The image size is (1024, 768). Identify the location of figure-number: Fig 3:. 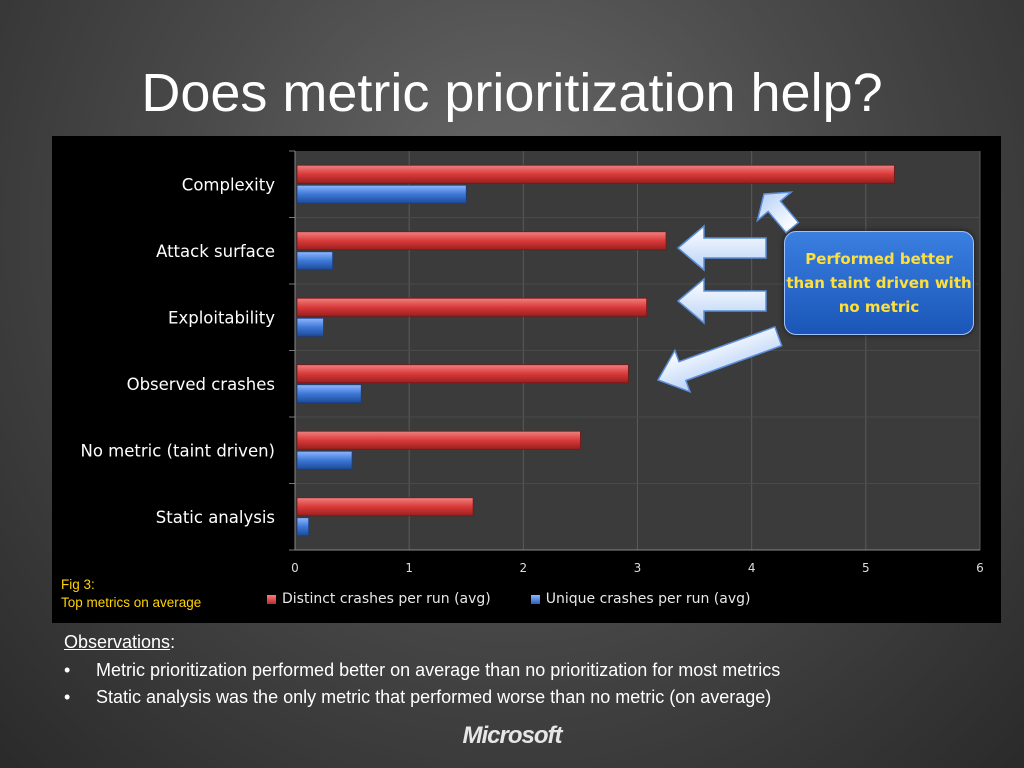
(78, 584).